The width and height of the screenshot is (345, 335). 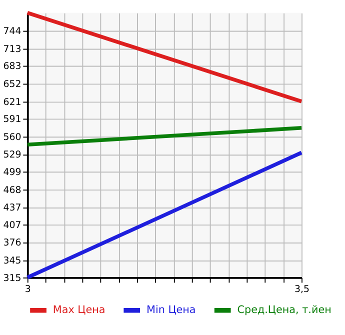 What do you see at coordinates (12, 261) in the screenshot?
I see `y-tick-label: 345` at bounding box center [12, 261].